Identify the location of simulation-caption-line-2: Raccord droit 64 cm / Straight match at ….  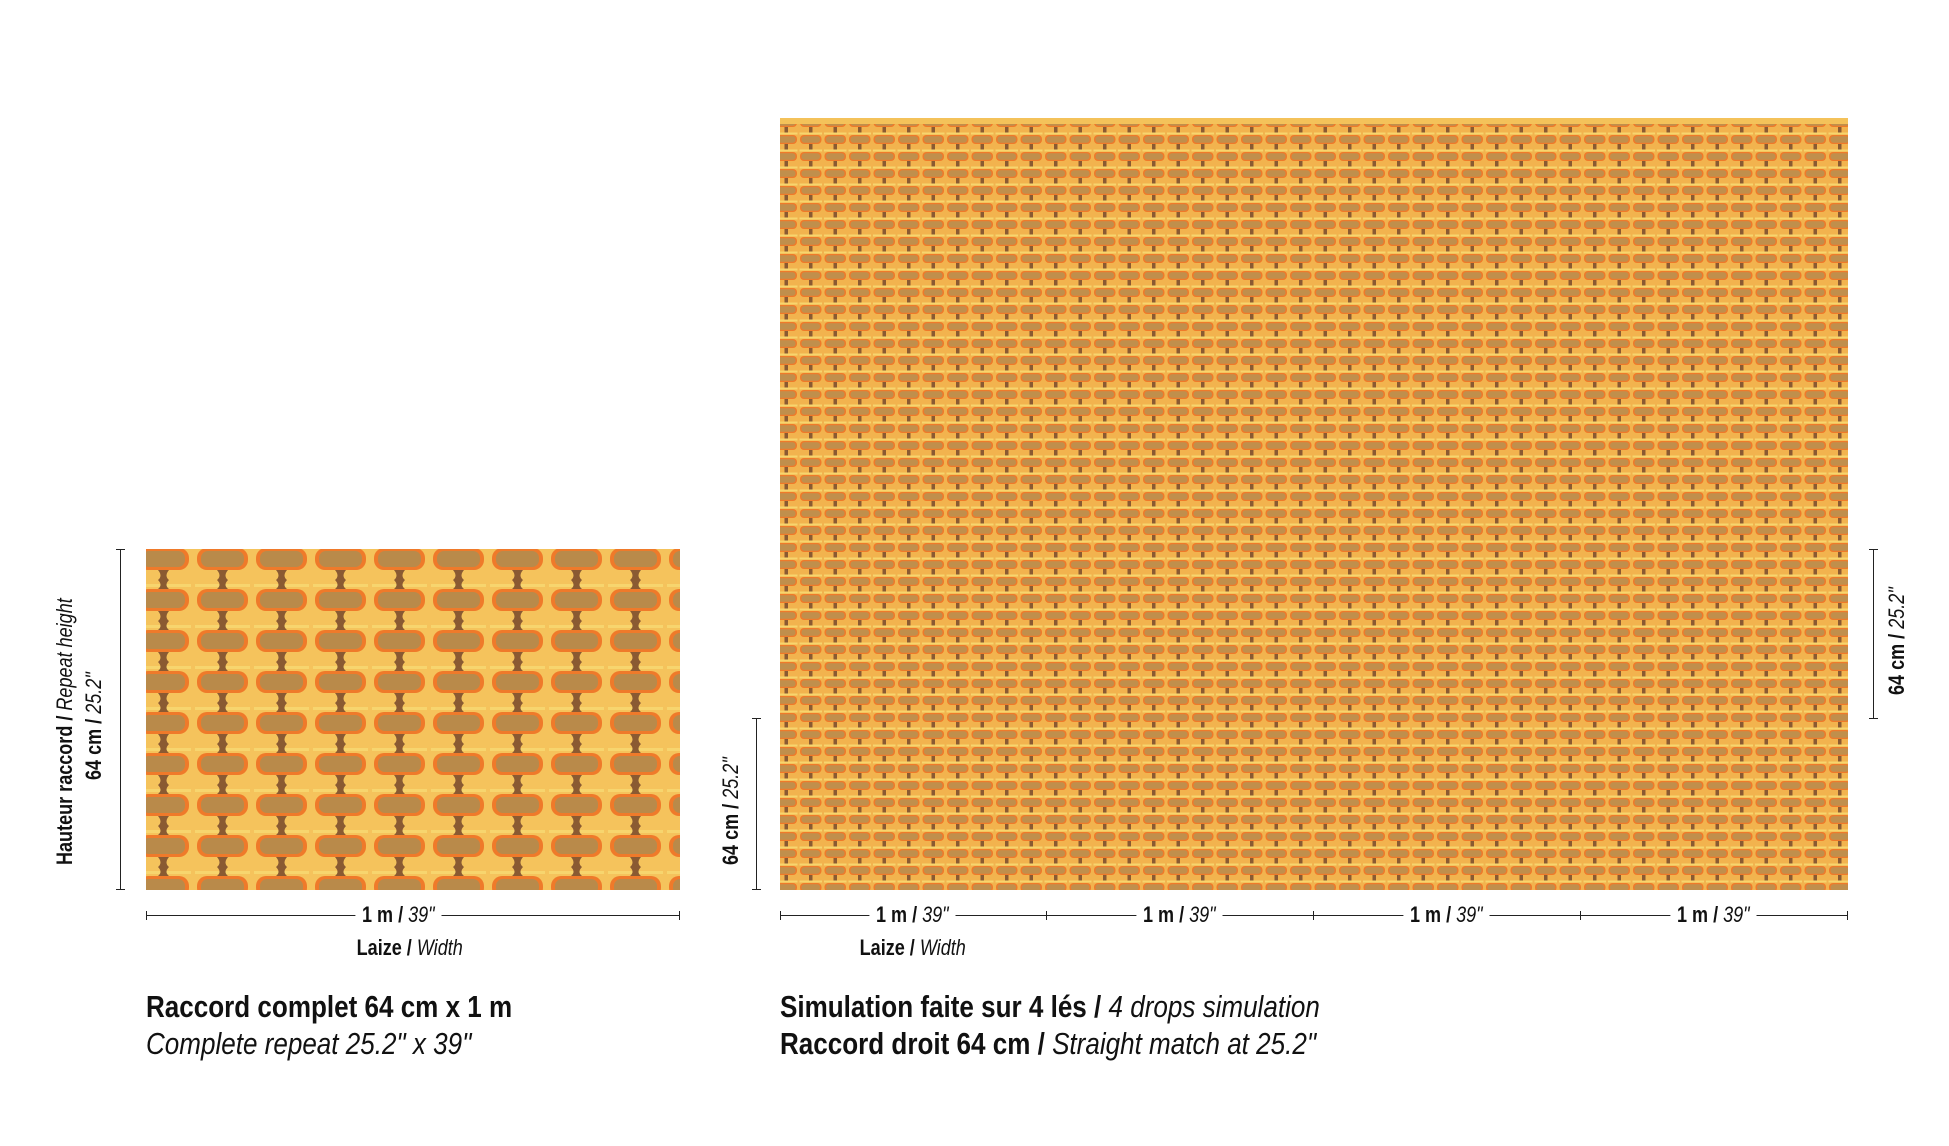
(1048, 1043).